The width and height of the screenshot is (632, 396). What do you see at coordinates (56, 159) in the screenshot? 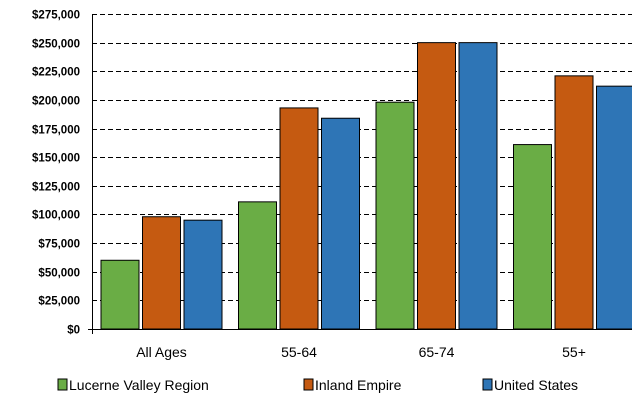
I see `y-tick-label: $150,000` at bounding box center [56, 159].